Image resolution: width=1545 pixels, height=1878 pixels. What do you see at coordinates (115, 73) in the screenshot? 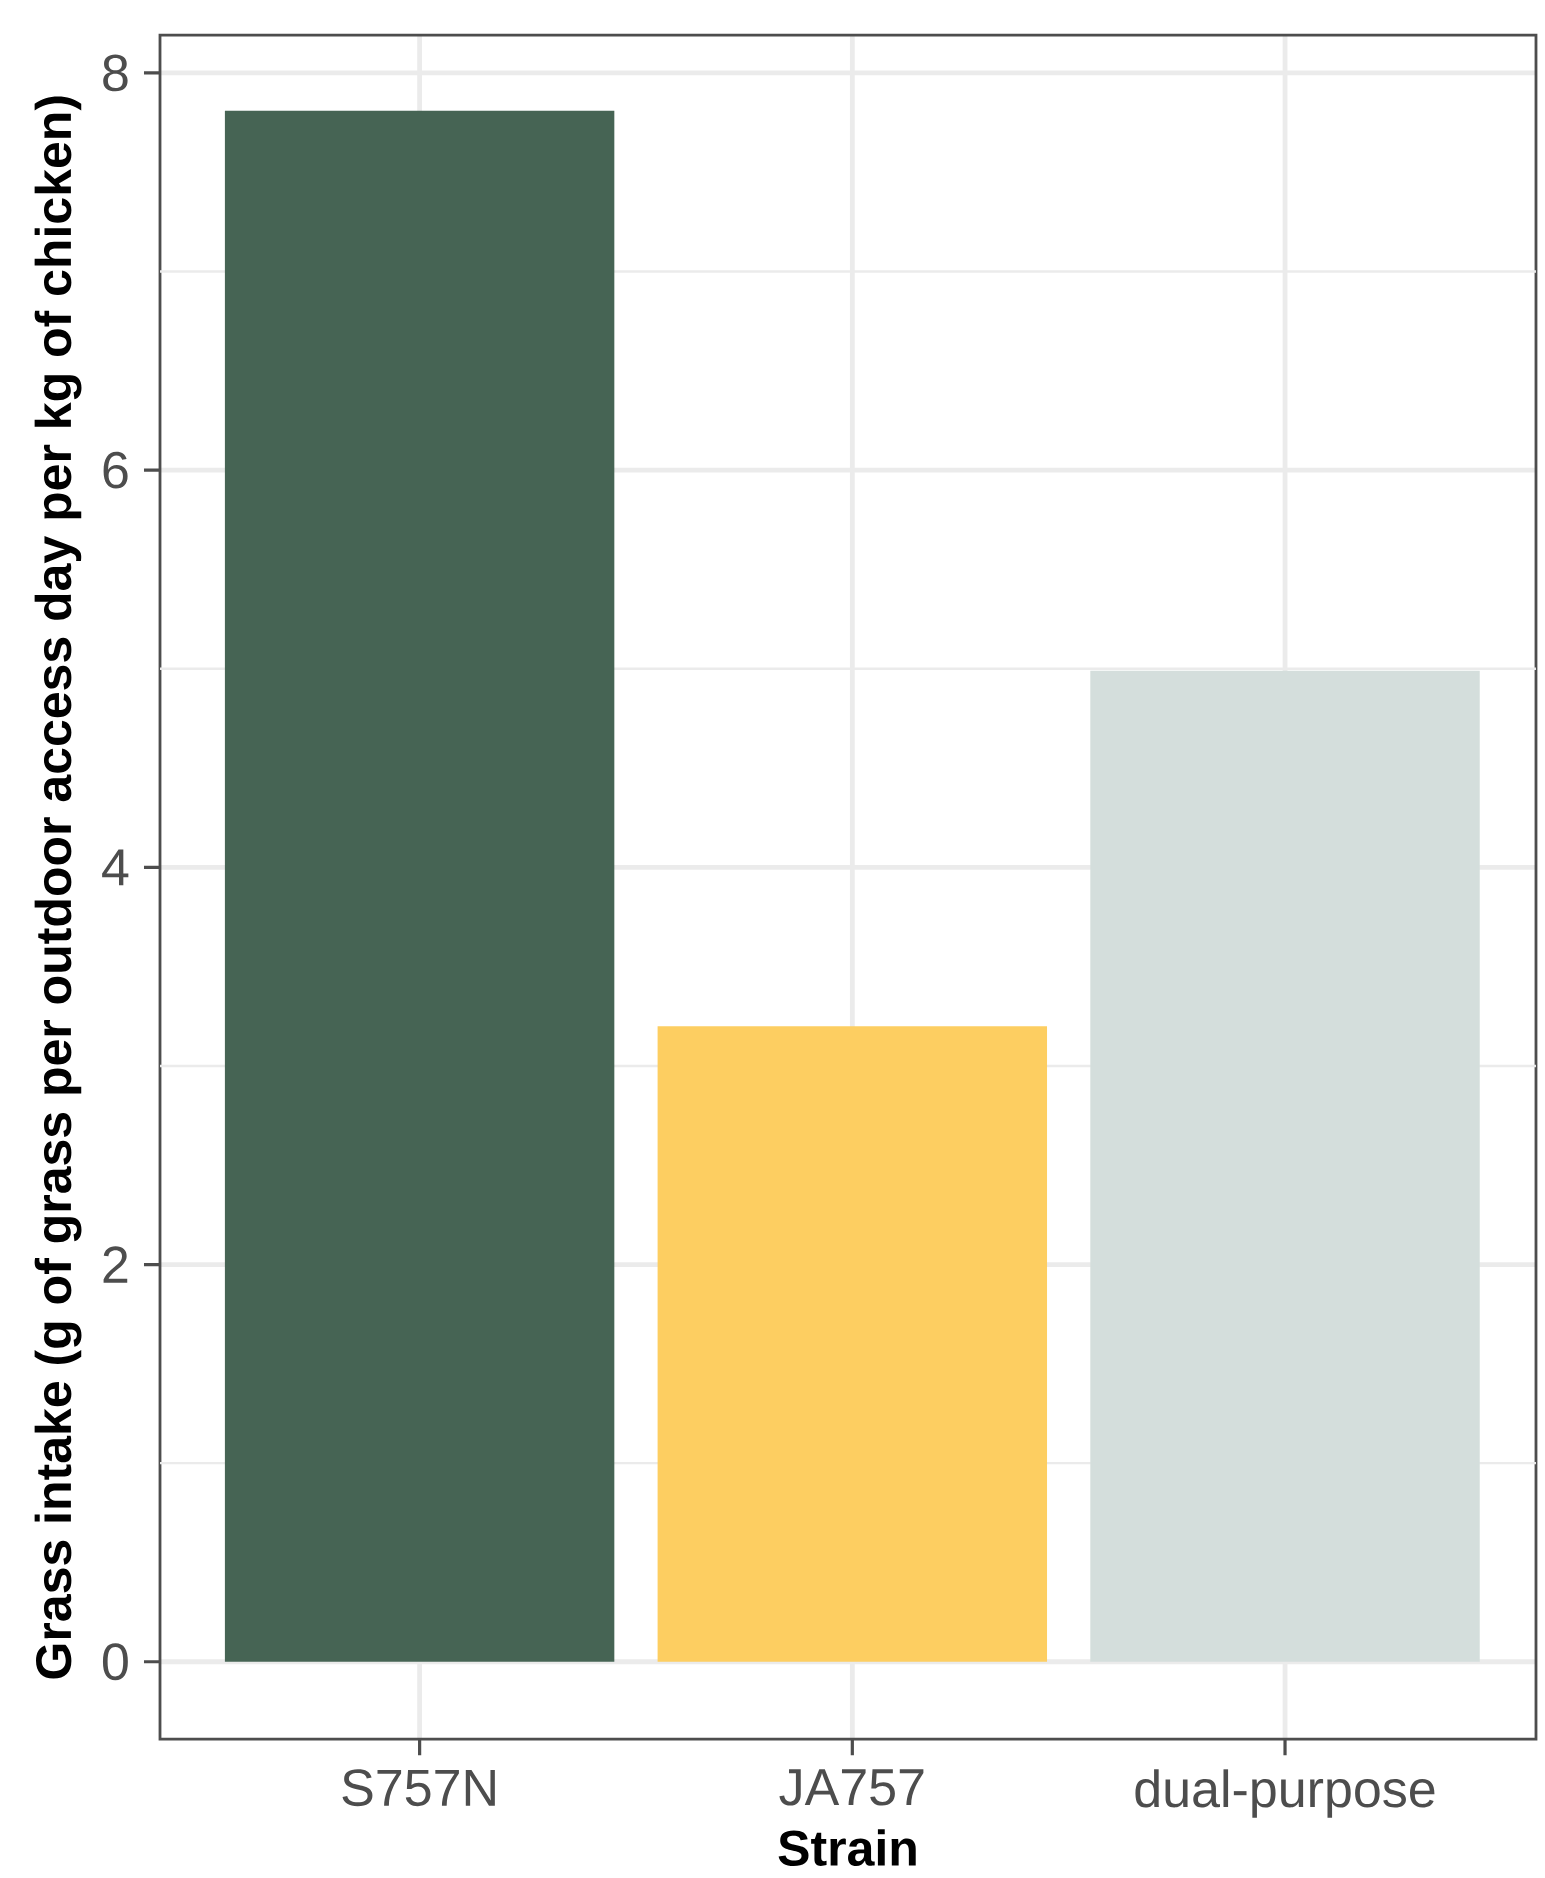
I see `y-tick-label: 8` at bounding box center [115, 73].